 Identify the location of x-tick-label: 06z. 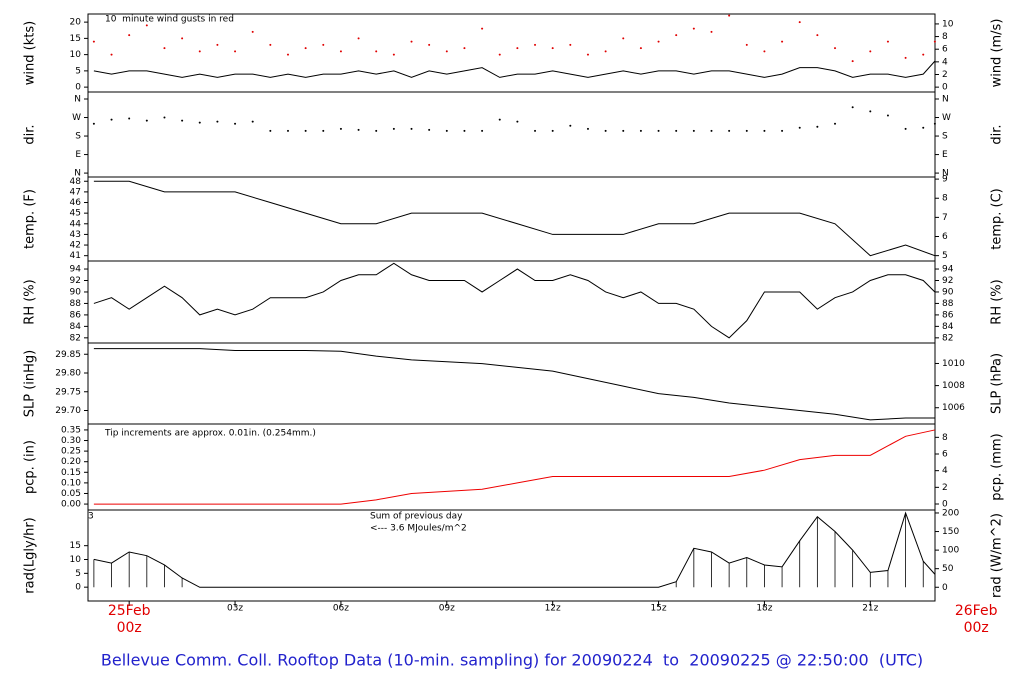
(341, 609).